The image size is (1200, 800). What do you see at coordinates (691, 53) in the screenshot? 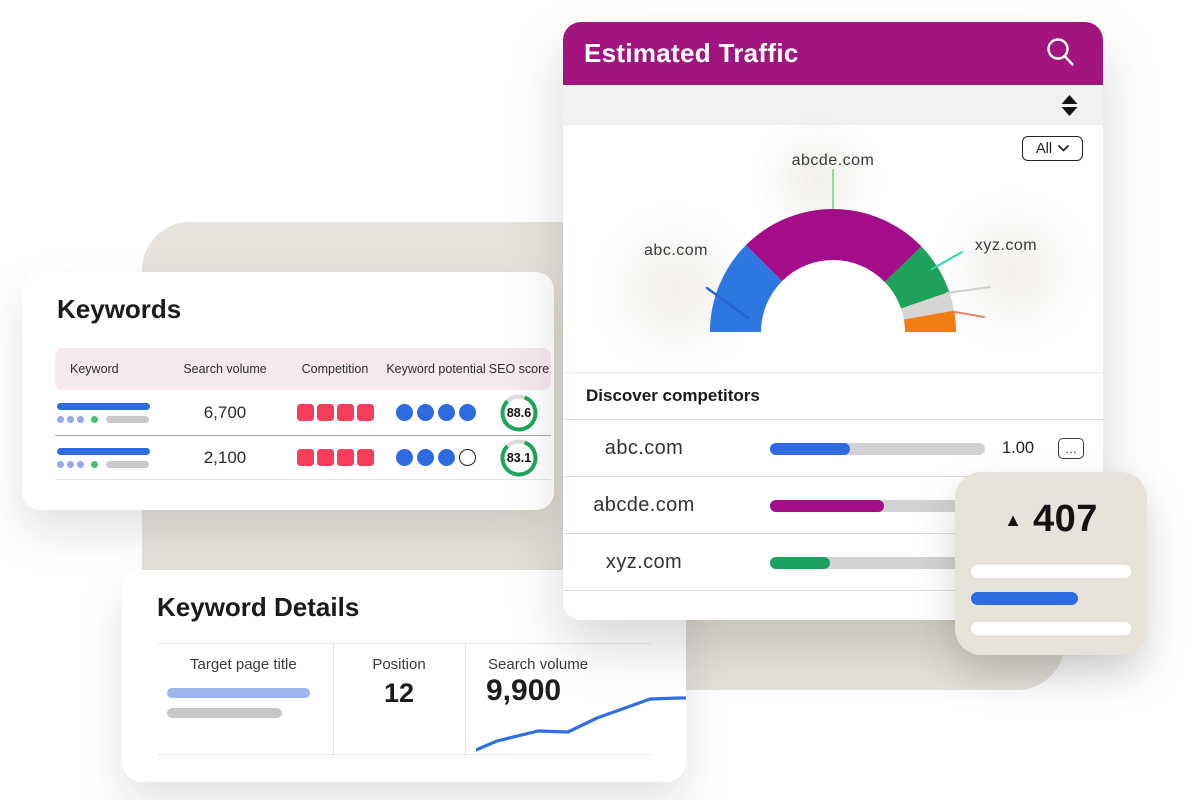
I see `estimated-traffic-title: Estimated Traffic` at bounding box center [691, 53].